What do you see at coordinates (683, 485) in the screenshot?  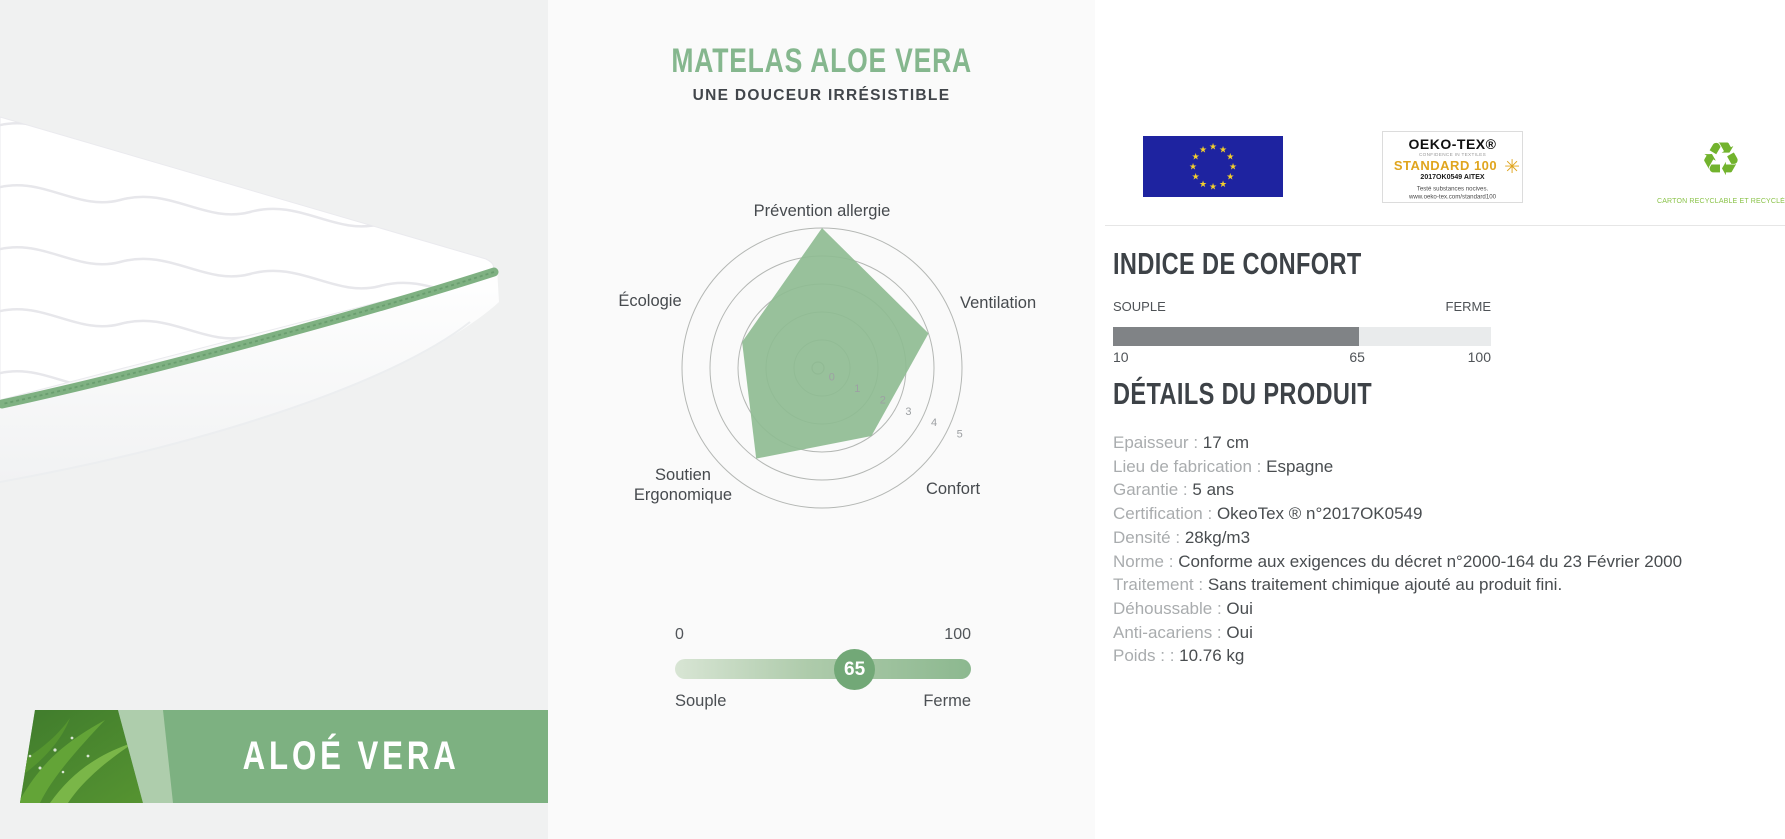 I see `radar-axis-soutien-ergonomique: Soutien Ergonomique` at bounding box center [683, 485].